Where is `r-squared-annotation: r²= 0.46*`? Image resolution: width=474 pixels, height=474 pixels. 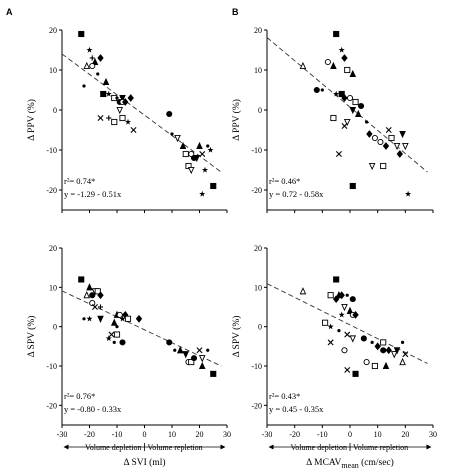 r-squared-annotation: r²= 0.46* is located at coordinates (284, 181).